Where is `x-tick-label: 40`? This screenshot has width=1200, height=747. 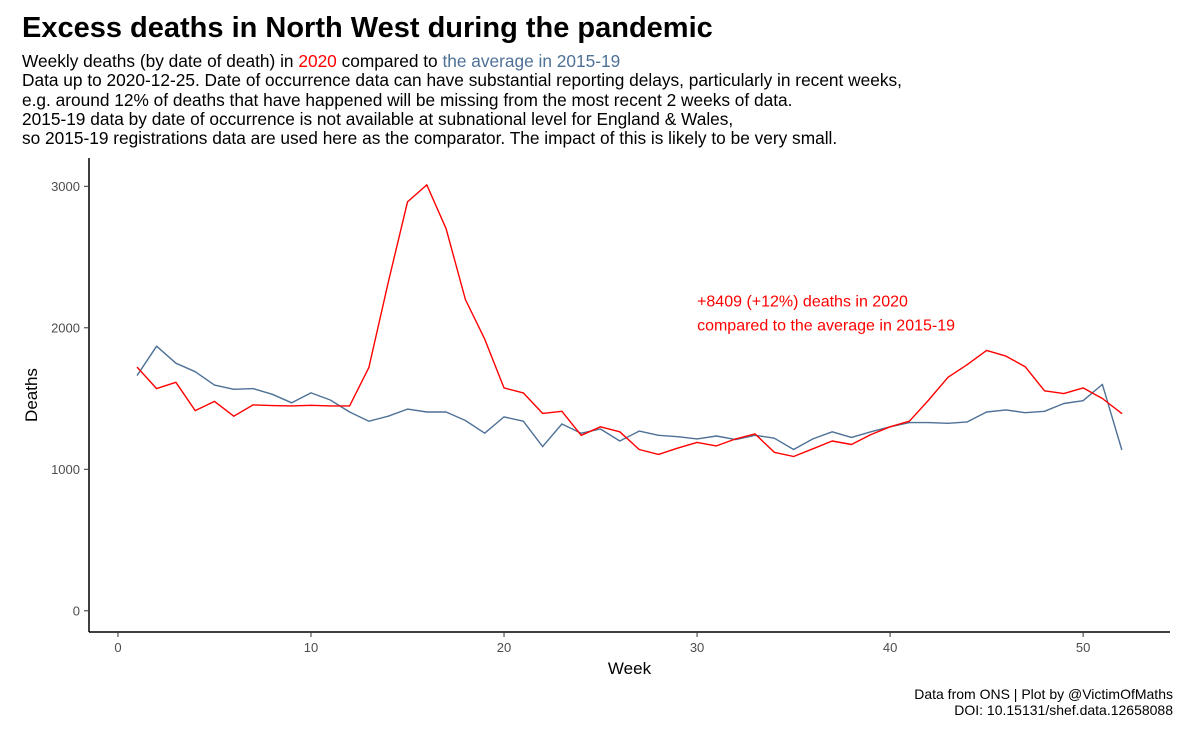 x-tick-label: 40 is located at coordinates (890, 647).